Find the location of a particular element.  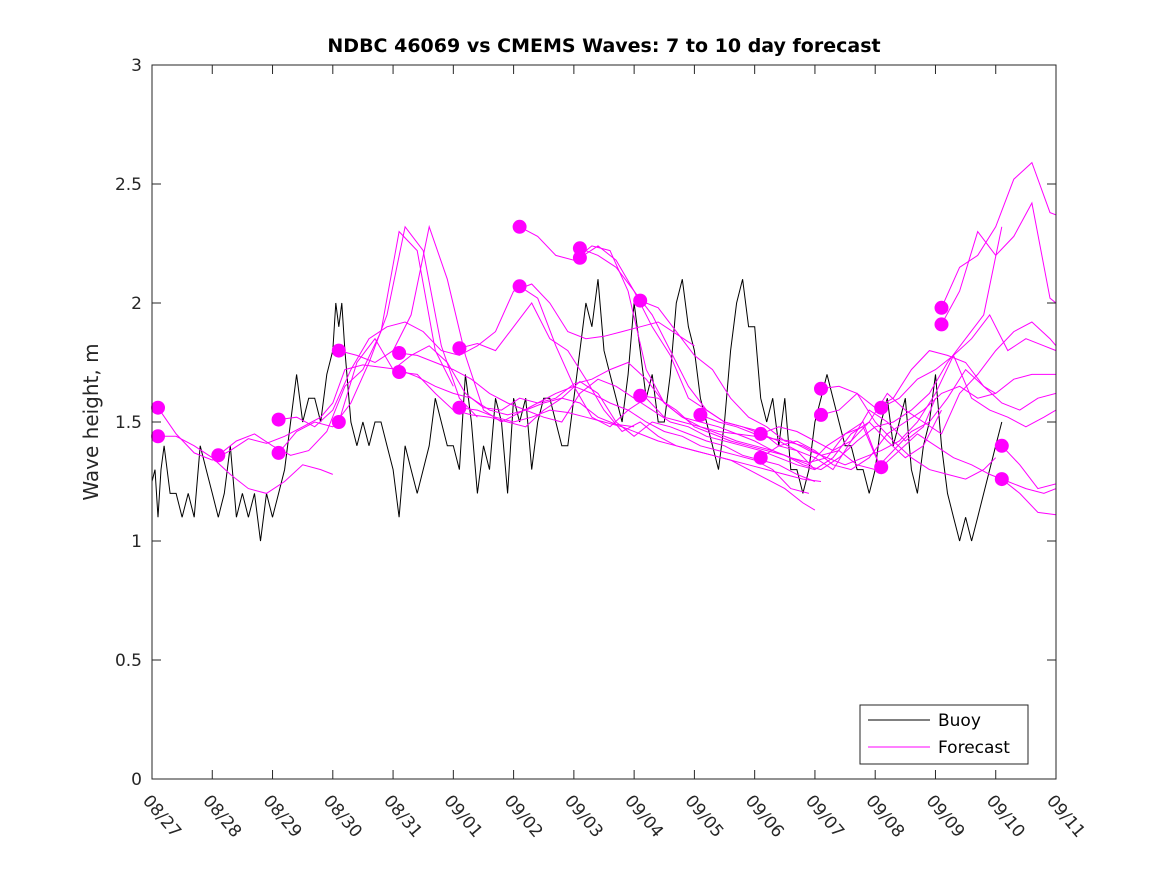

y-tick-label: 2.5 is located at coordinates (128, 185).